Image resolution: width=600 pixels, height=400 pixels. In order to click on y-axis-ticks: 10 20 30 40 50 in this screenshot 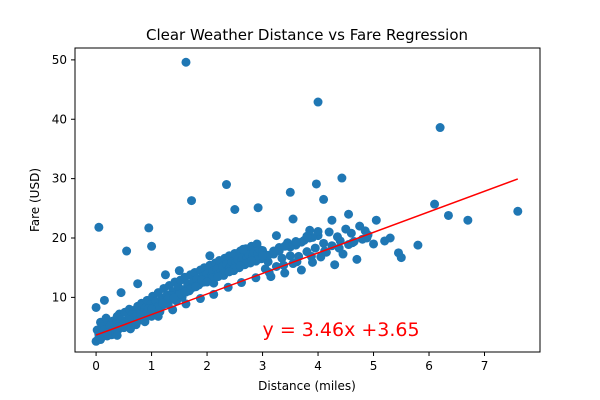, I will do `click(63, 178)`.